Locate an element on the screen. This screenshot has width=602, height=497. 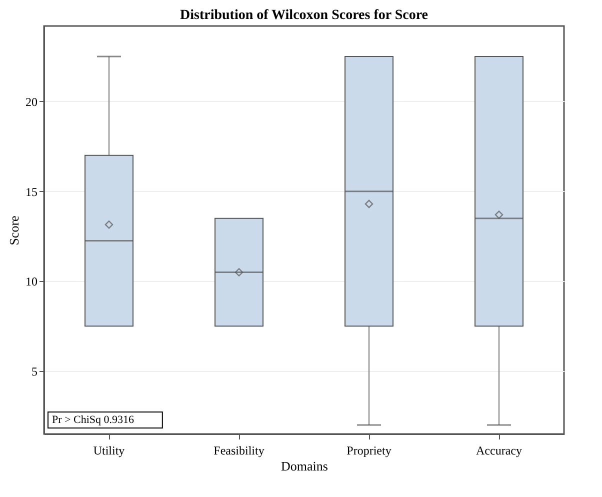
annotation: Pr > ChiSq 0.9316 is located at coordinates (93, 420).